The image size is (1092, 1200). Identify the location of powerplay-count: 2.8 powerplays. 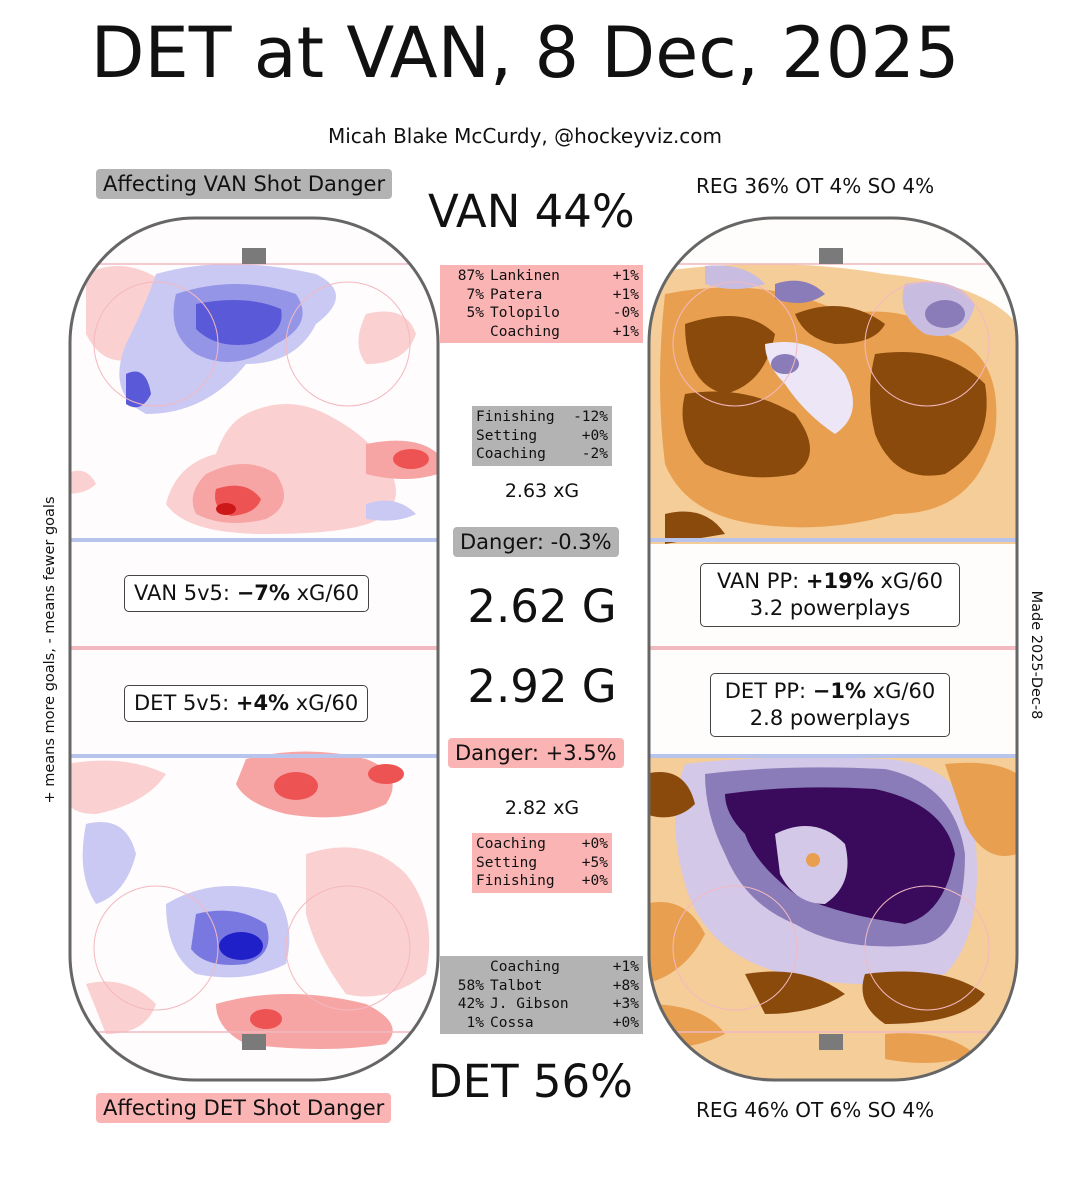
(830, 718).